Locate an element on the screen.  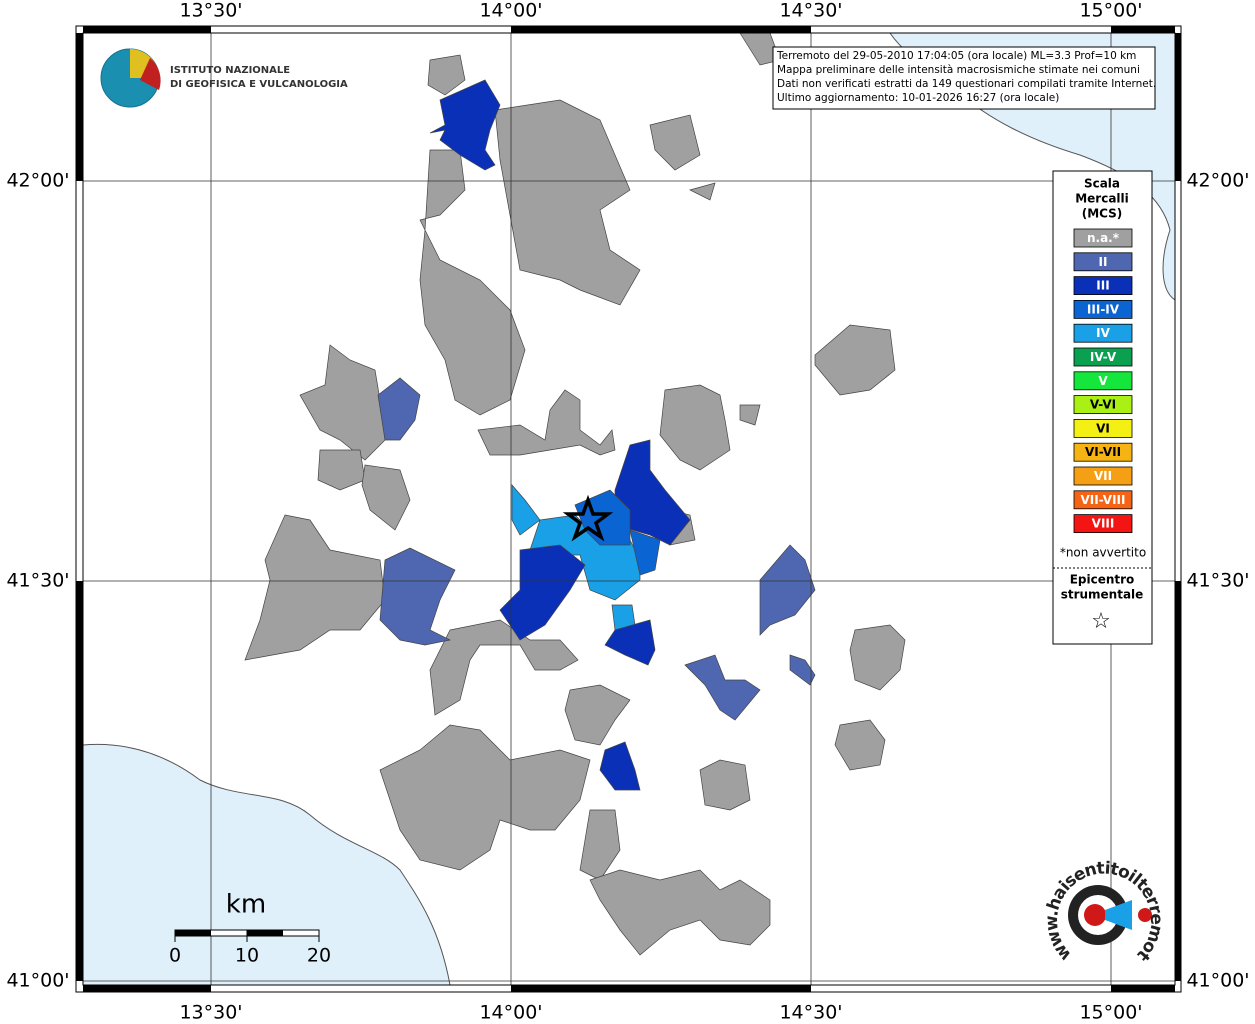
legend-label: IV-V is located at coordinates (1103, 357).